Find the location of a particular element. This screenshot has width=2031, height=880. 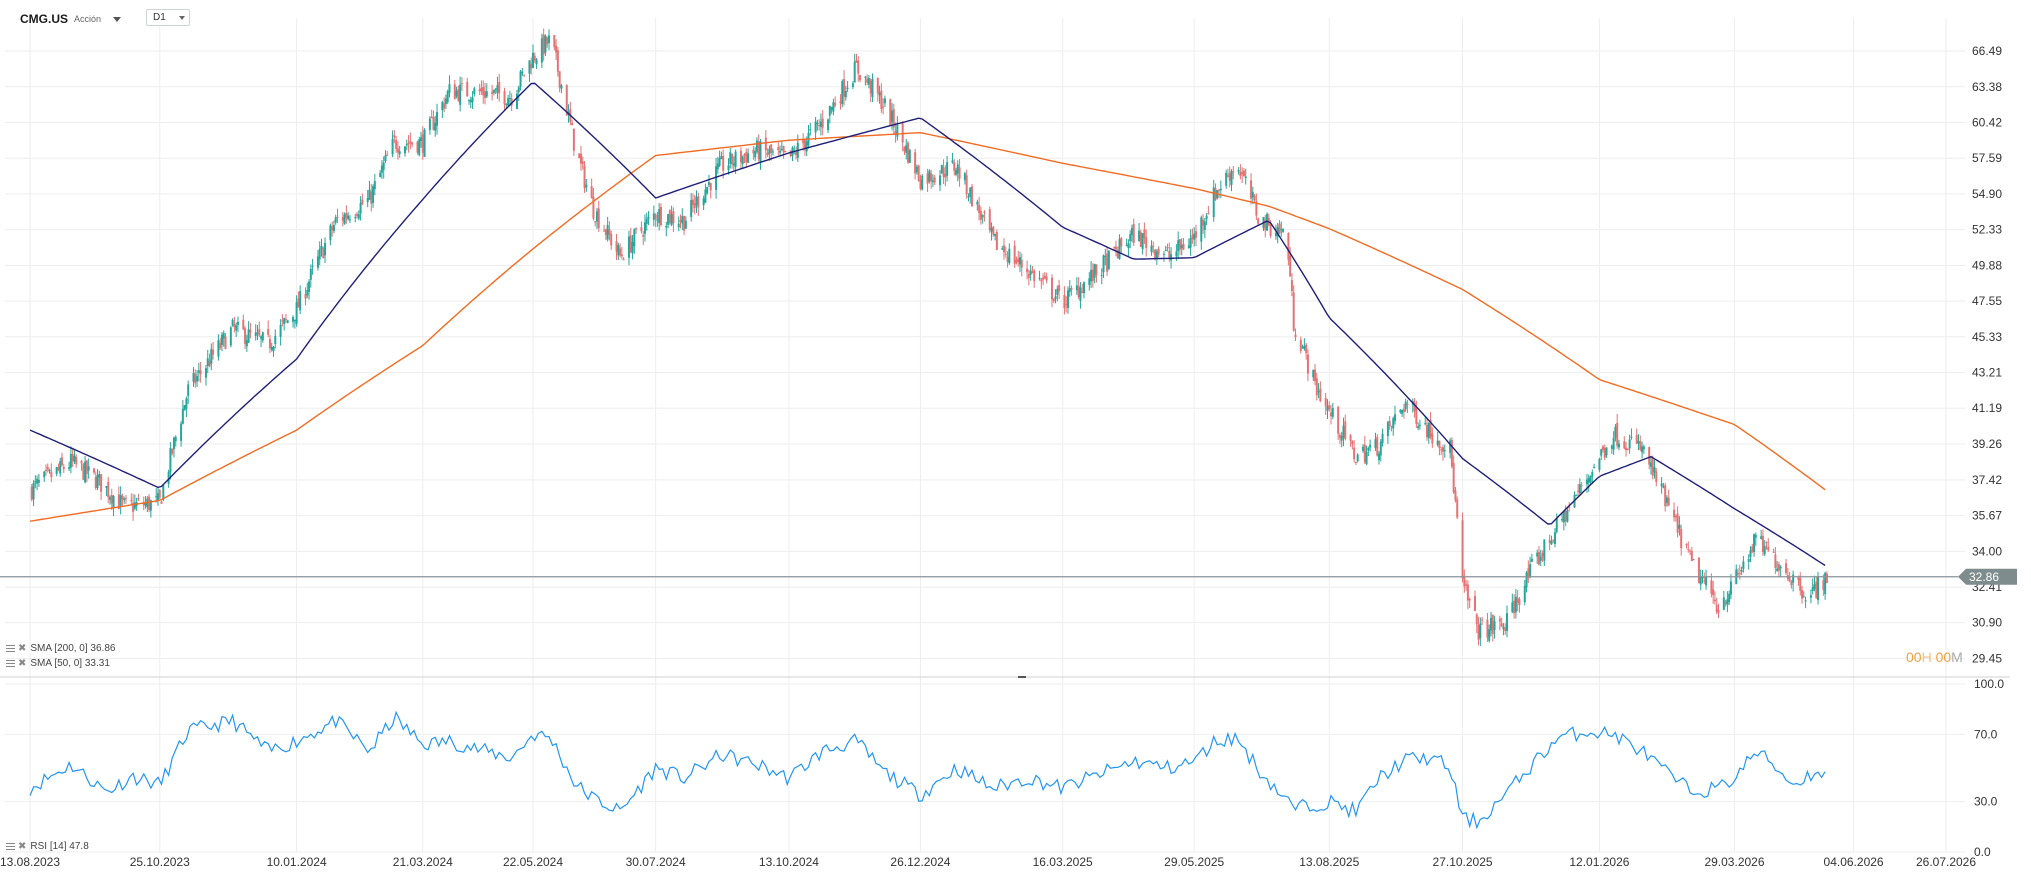

chevron-down-icon is located at coordinates (117, 19).